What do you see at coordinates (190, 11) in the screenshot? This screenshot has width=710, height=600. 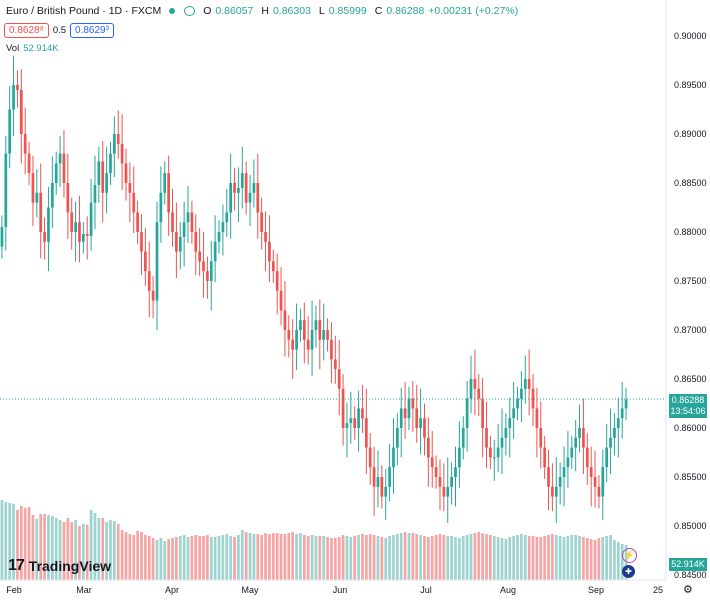 I see `visibility-icon` at bounding box center [190, 11].